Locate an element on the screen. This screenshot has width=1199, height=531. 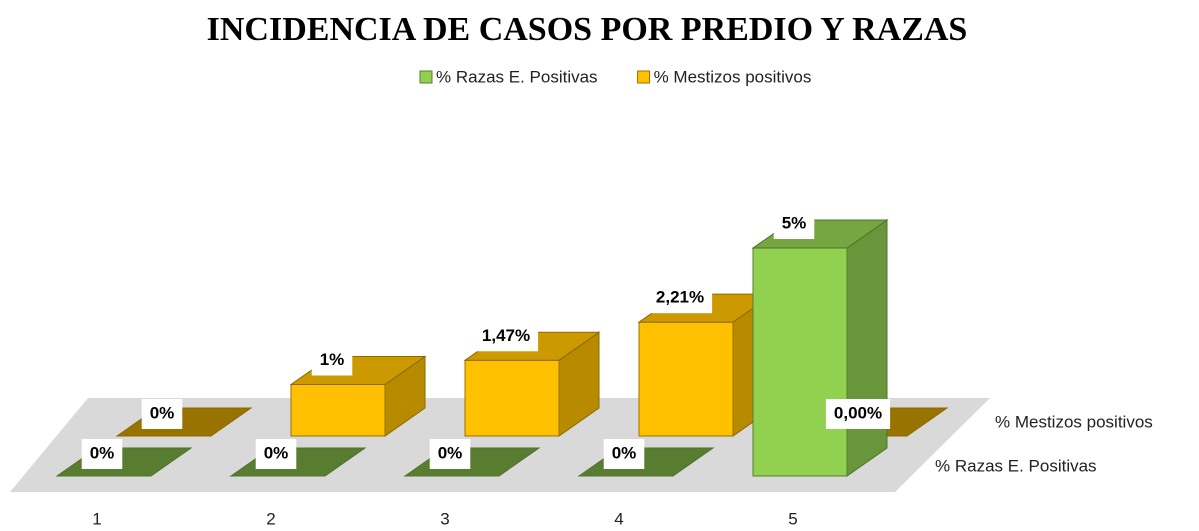
legend-label: % Mestizos positivos is located at coordinates (733, 76).